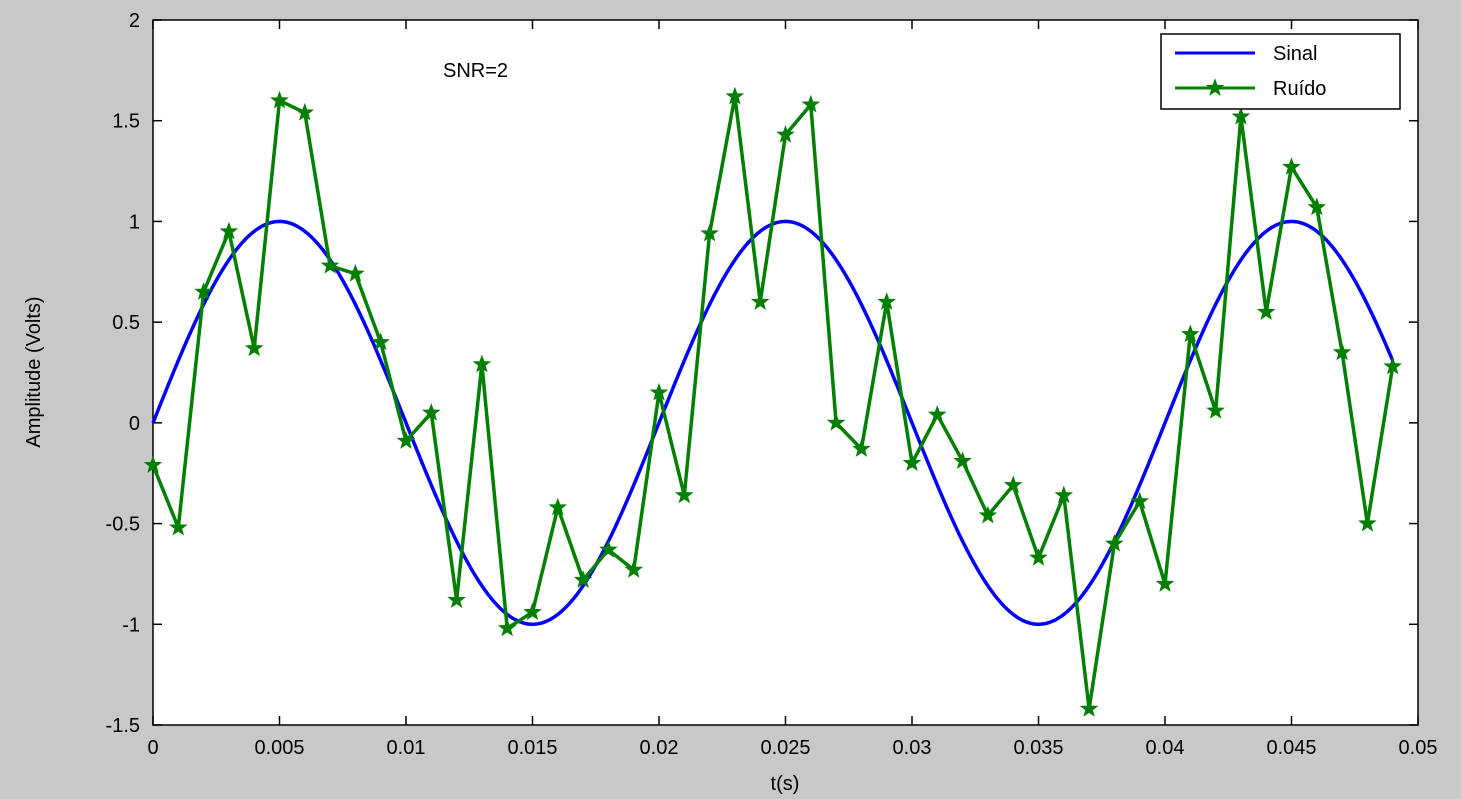 Image resolution: width=1461 pixels, height=799 pixels. What do you see at coordinates (532, 748) in the screenshot?
I see `x-tick-label: 0.015` at bounding box center [532, 748].